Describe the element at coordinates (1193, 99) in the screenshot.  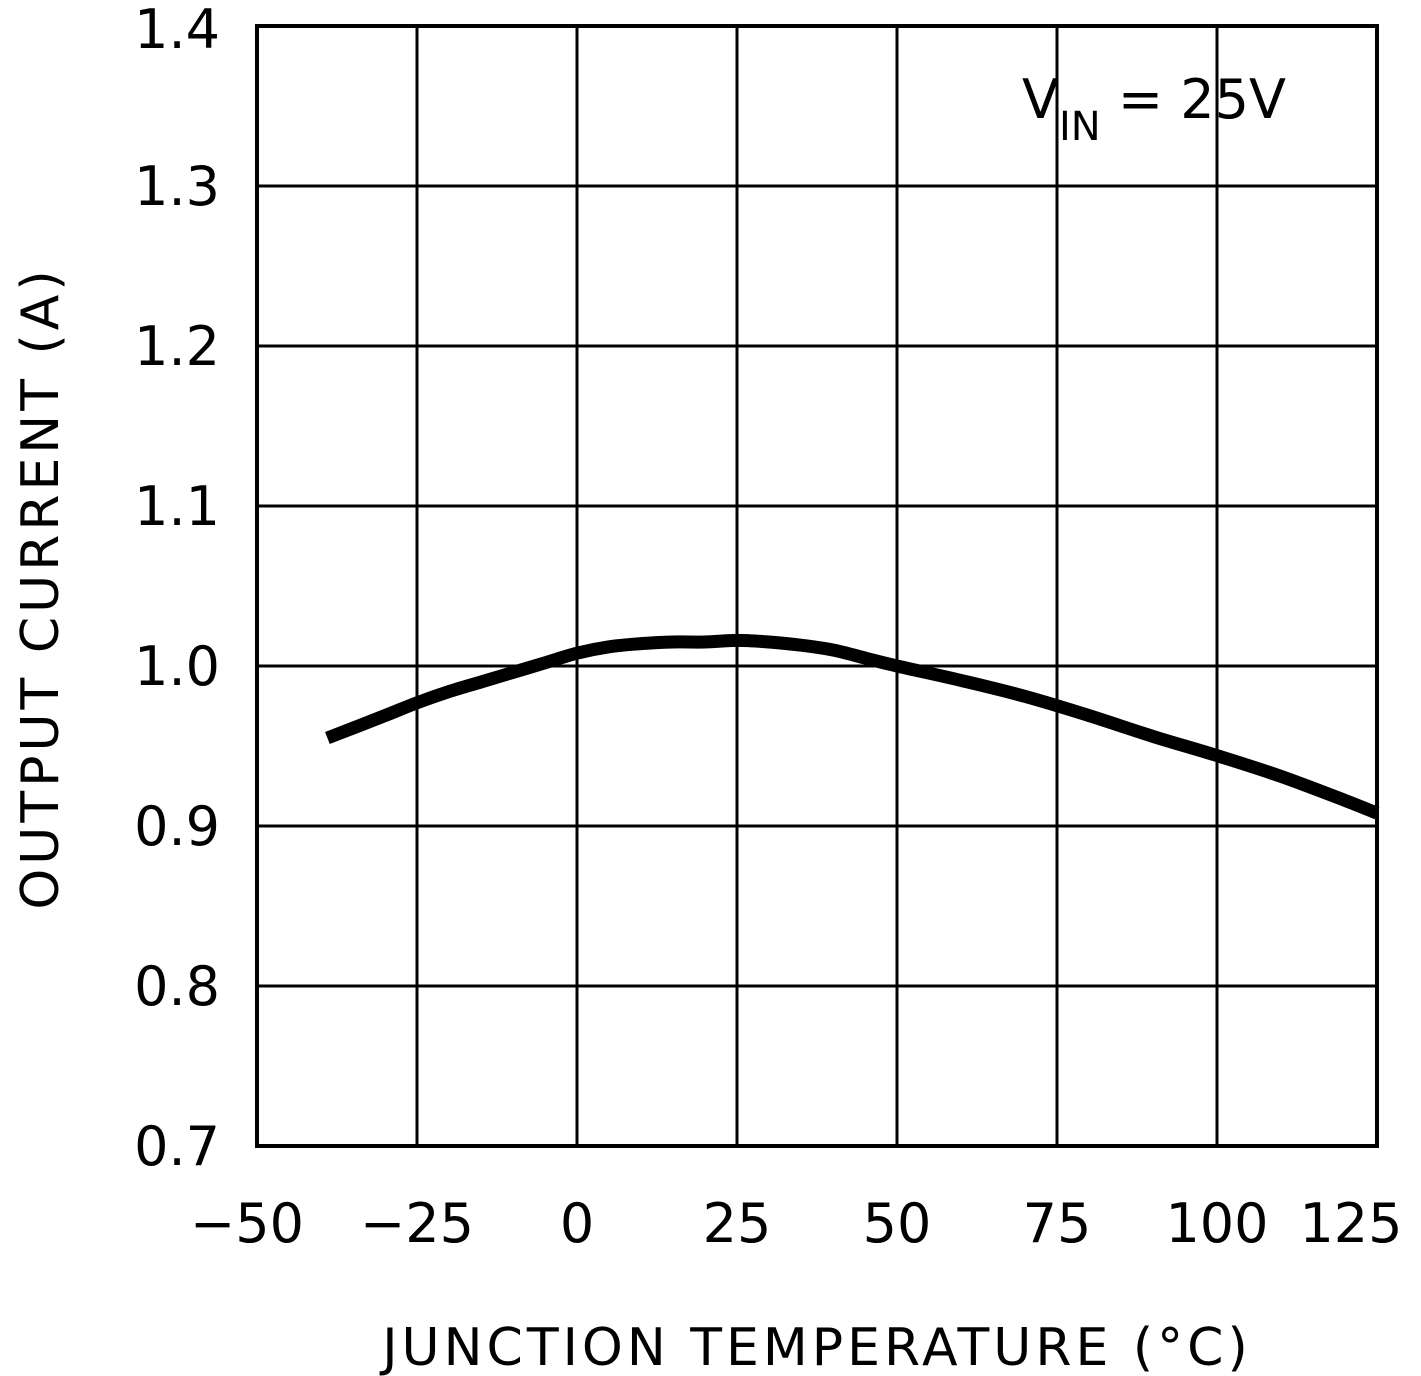
I see `annotation-rest: = 25V` at that location.